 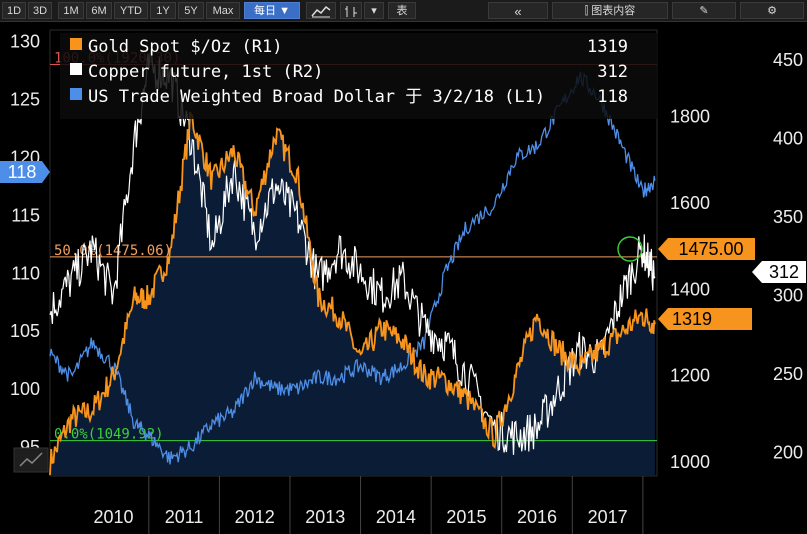 What do you see at coordinates (163, 10) in the screenshot?
I see `range-1y-button: 1Y` at bounding box center [163, 10].